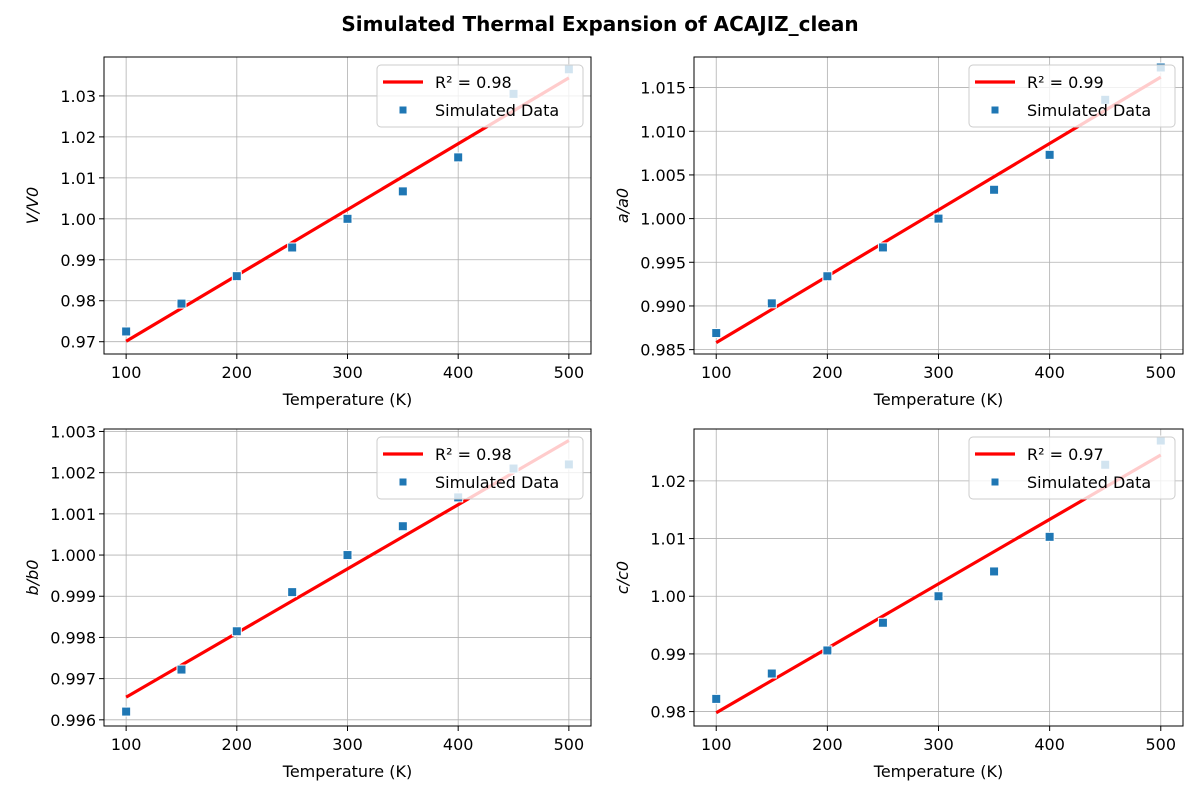 The height and width of the screenshot is (800, 1200). Describe the element at coordinates (78, 96) in the screenshot. I see `y-tick-label: 1.03` at that location.